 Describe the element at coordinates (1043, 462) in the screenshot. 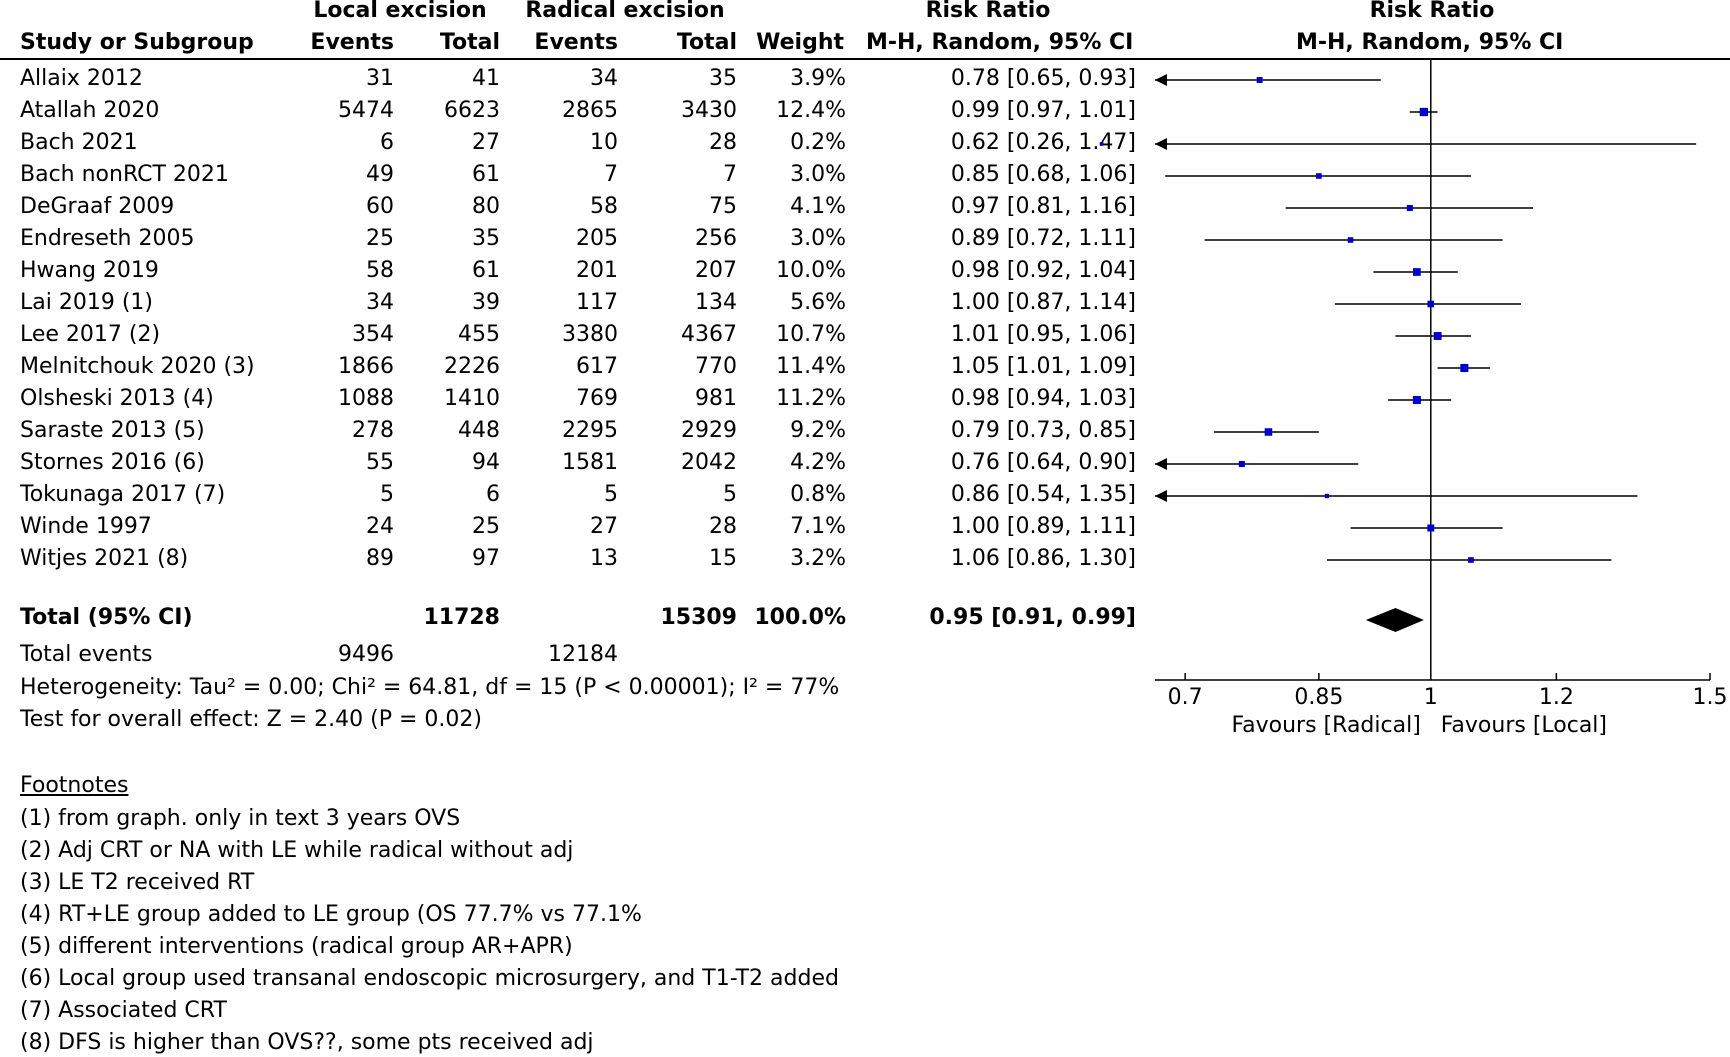

I see `ci-cell: 0.76 [0.64, 0.90]` at that location.